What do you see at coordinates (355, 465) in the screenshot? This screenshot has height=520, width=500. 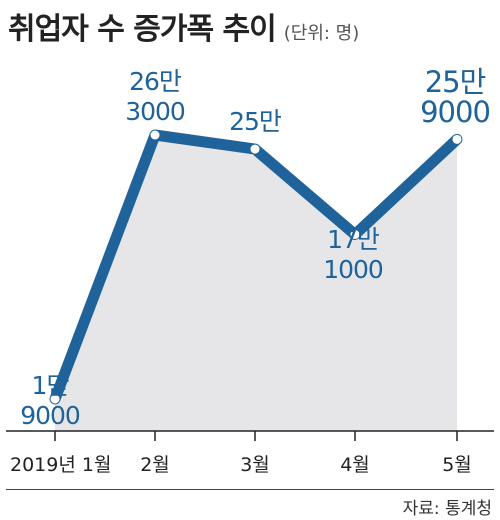 I see `x-tick-label: 4월` at bounding box center [355, 465].